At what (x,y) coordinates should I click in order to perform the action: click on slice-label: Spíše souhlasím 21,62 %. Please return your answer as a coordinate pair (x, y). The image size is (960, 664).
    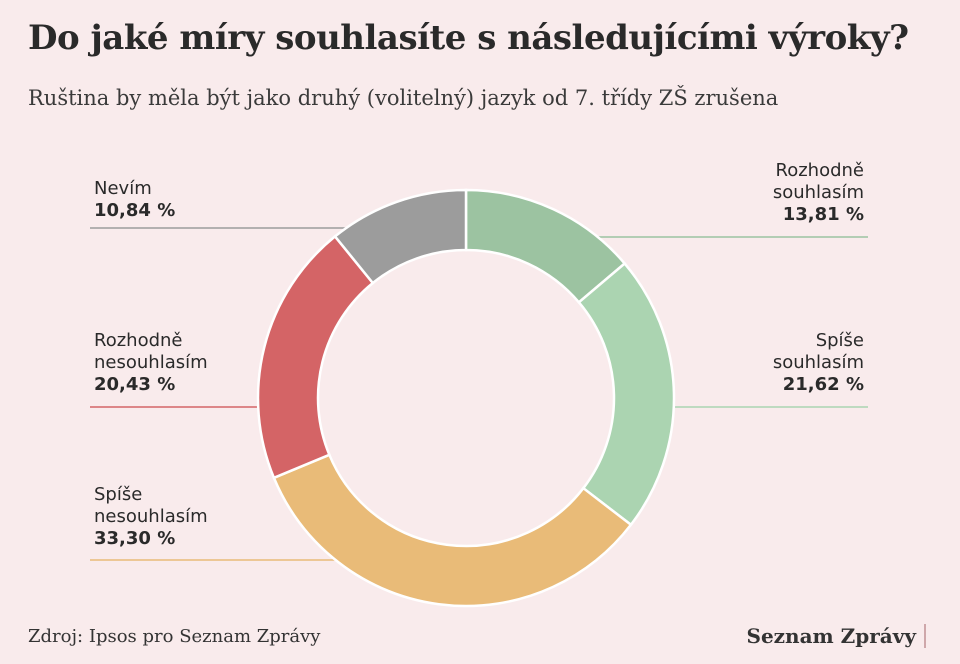
    Looking at the image, I should click on (818, 363).